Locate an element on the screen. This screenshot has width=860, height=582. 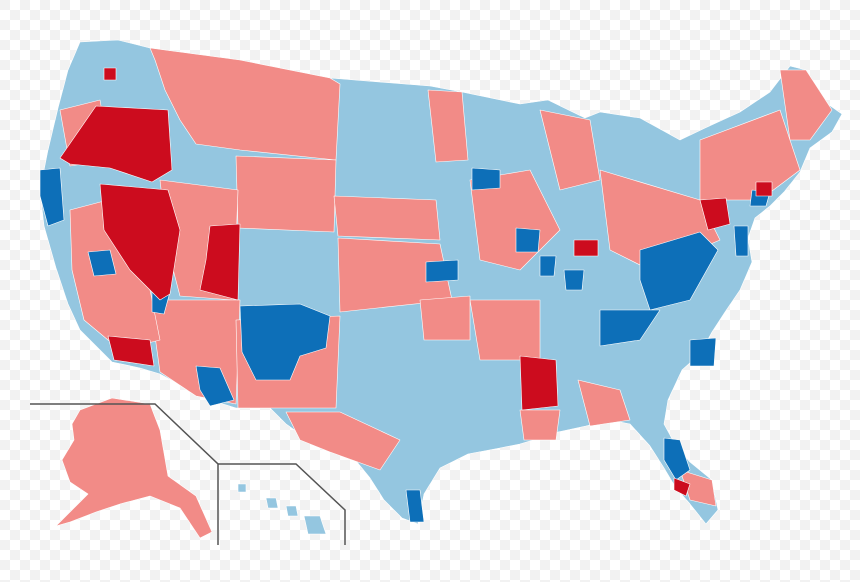
hawaii-inset-border is located at coordinates (282, 504).